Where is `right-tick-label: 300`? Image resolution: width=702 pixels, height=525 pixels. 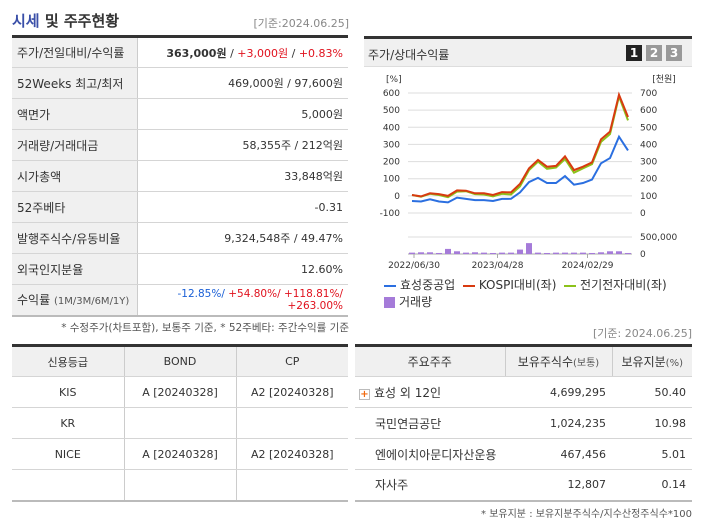
right-tick-label: 300 is located at coordinates (648, 163).